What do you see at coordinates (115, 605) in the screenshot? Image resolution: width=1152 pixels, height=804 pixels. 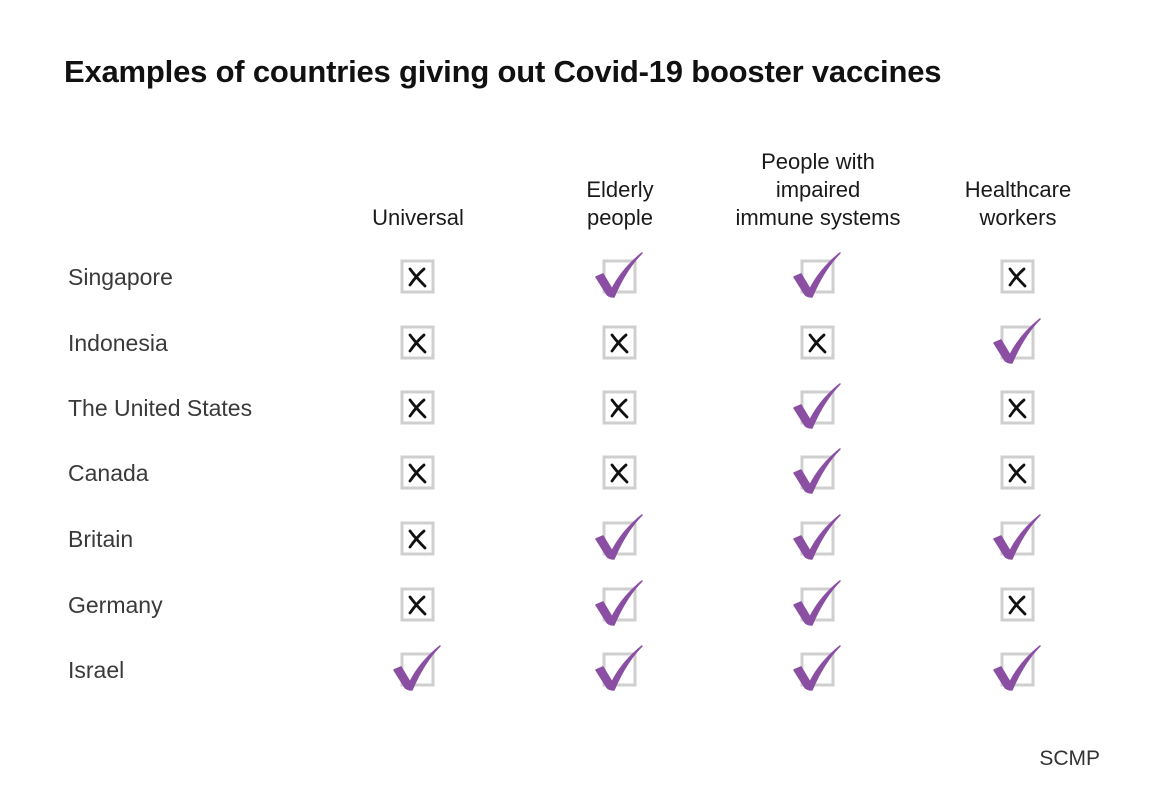 I see `row-label: Germany` at bounding box center [115, 605].